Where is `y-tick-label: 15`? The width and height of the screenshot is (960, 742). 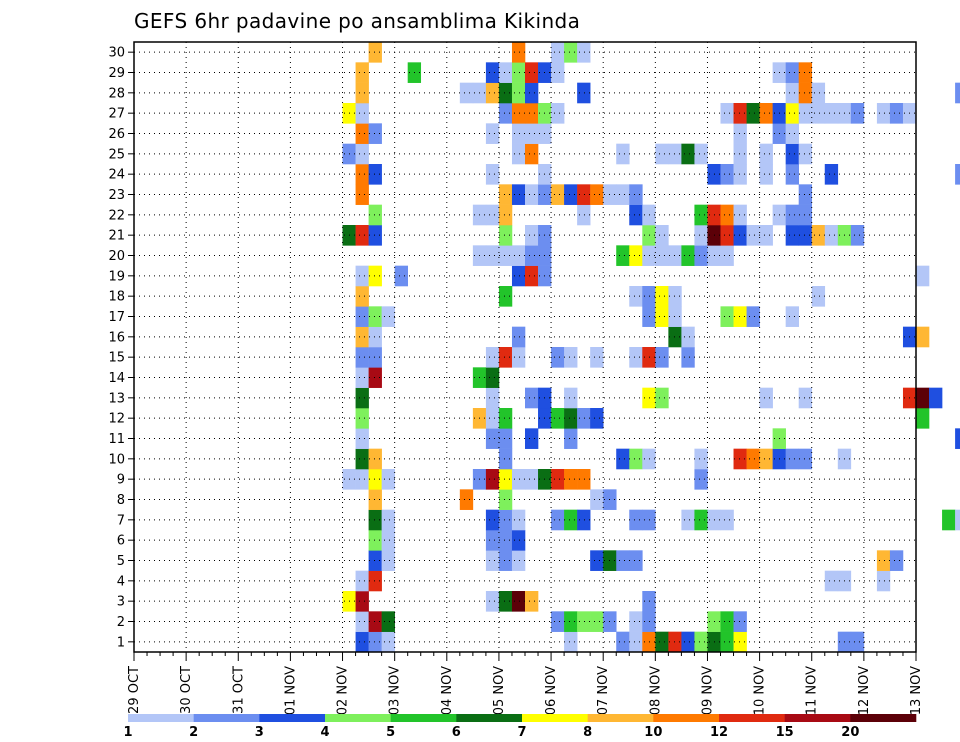
y-tick-label: 15 is located at coordinates (116, 358).